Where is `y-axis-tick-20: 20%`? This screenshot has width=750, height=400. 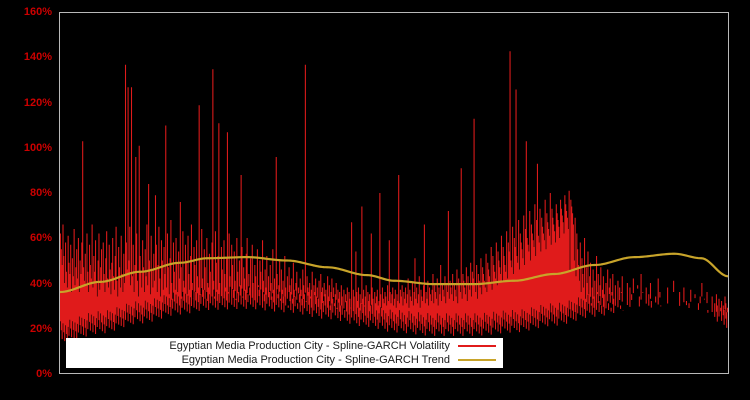 y-axis-tick-20: 20% is located at coordinates (40, 328).